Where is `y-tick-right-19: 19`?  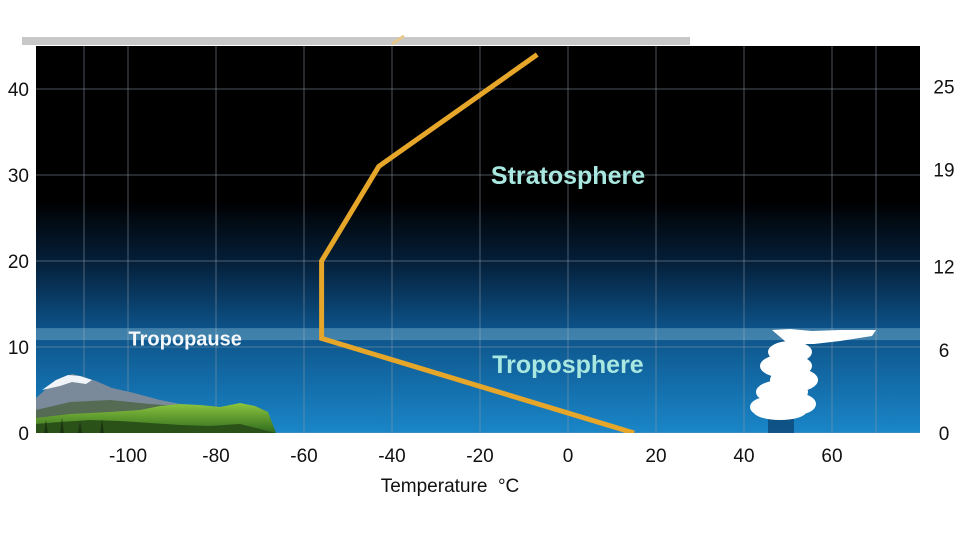 y-tick-right-19: 19 is located at coordinates (943, 171).